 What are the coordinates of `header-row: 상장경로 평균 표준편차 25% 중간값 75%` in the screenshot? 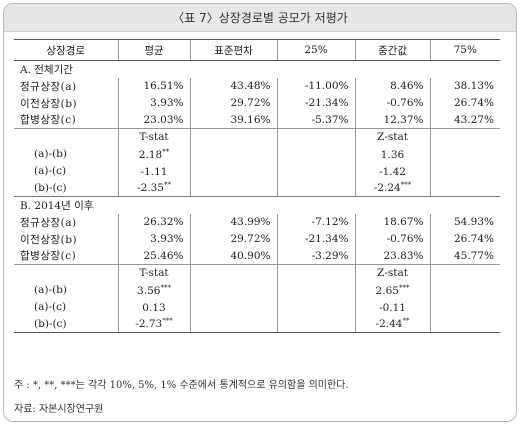 It's located at (257, 50).